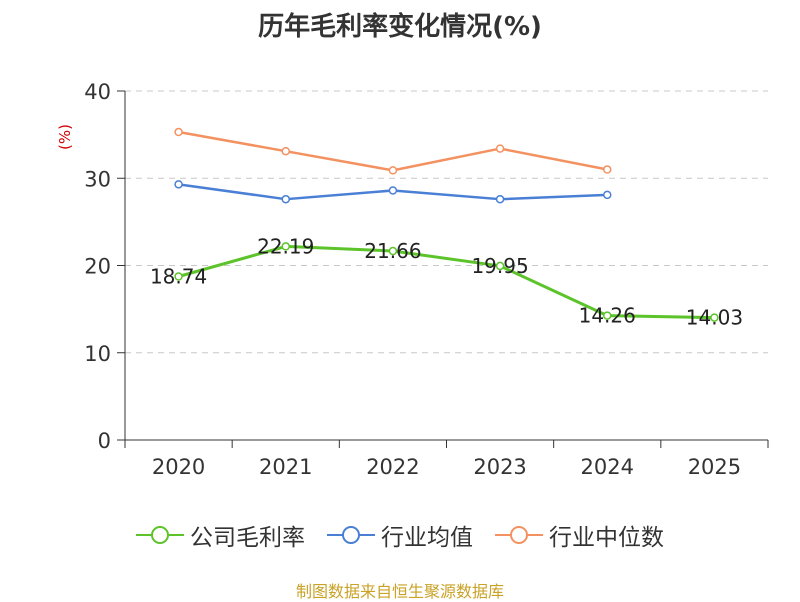 The image size is (800, 602). I want to click on y-tick-label: 30, so click(97, 179).